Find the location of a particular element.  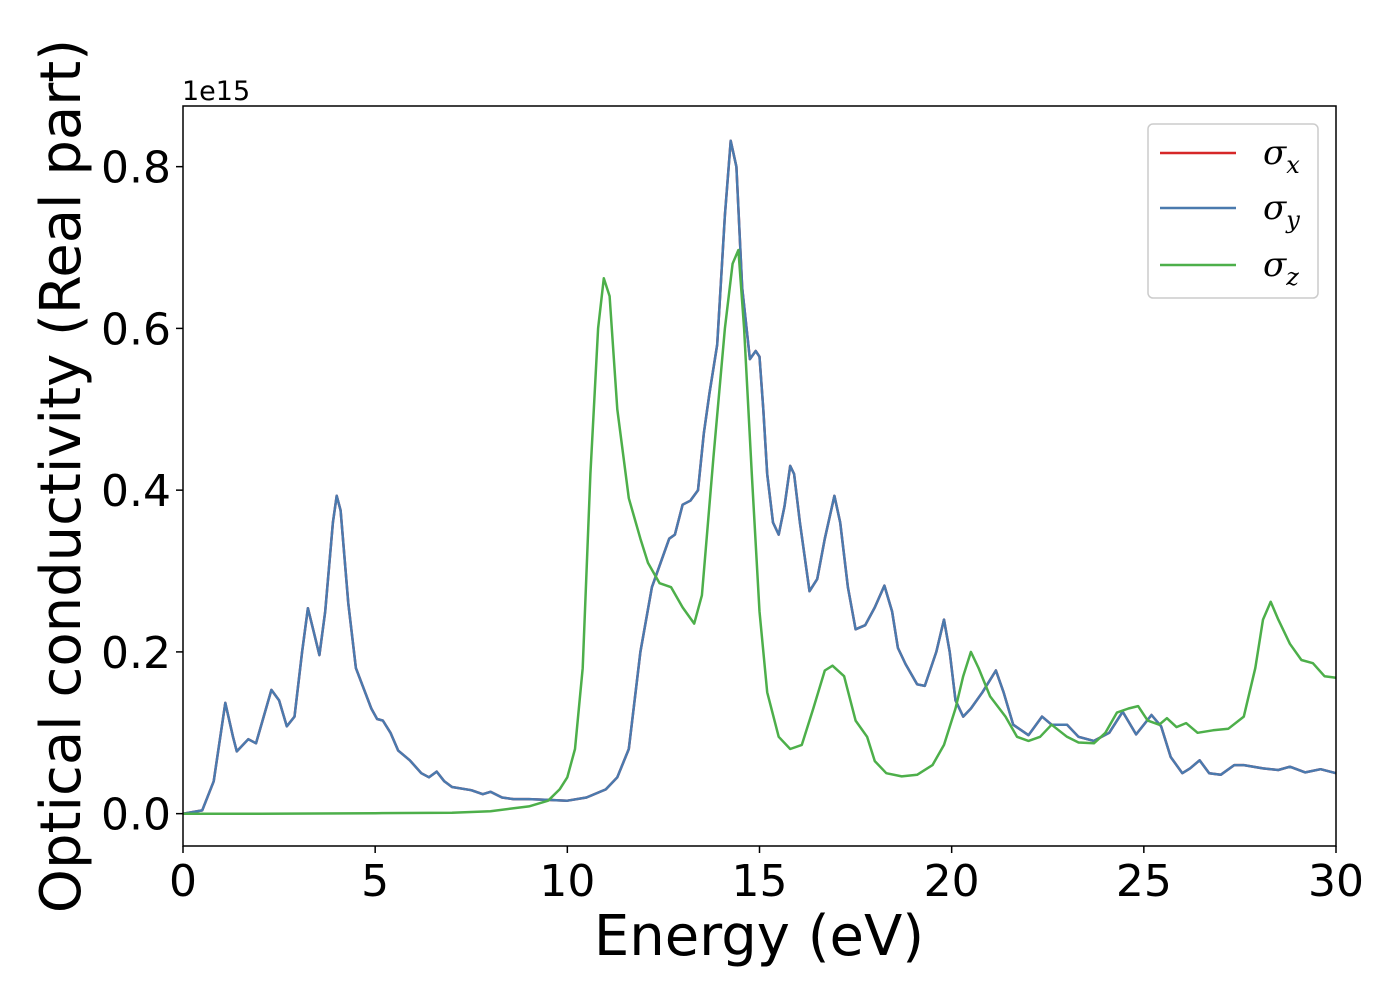

y-offset-label: 1e15 is located at coordinates (216, 91).